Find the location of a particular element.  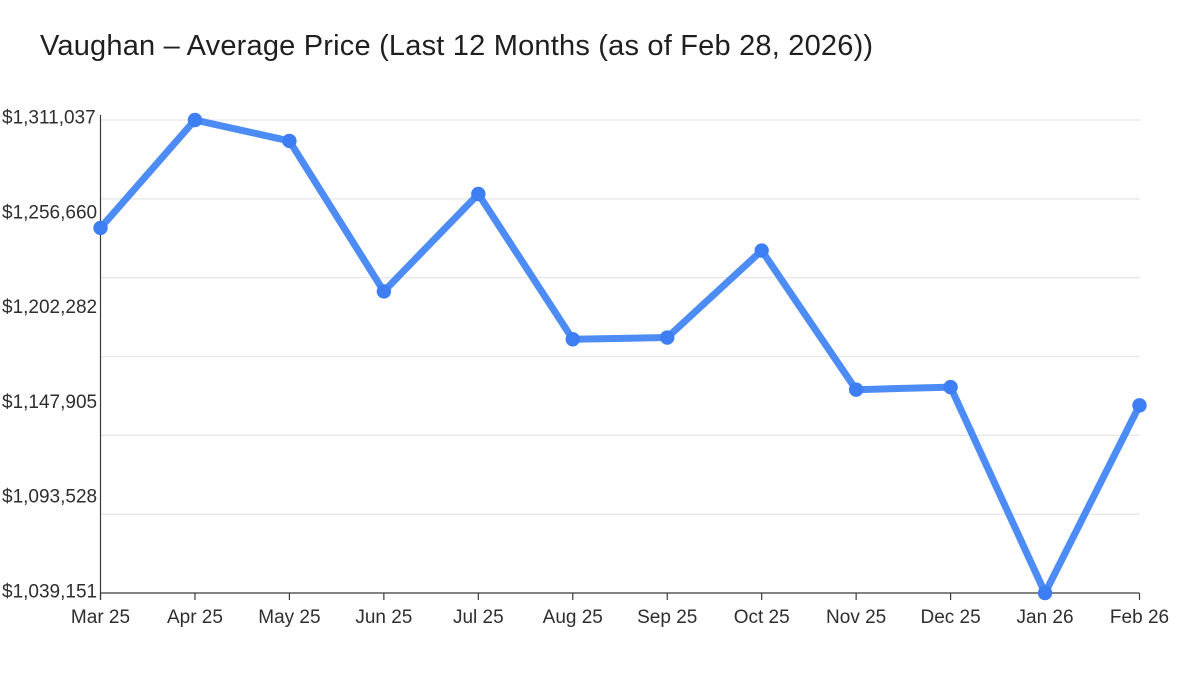

y-tick-label: $1,202,282 is located at coordinates (49, 307).